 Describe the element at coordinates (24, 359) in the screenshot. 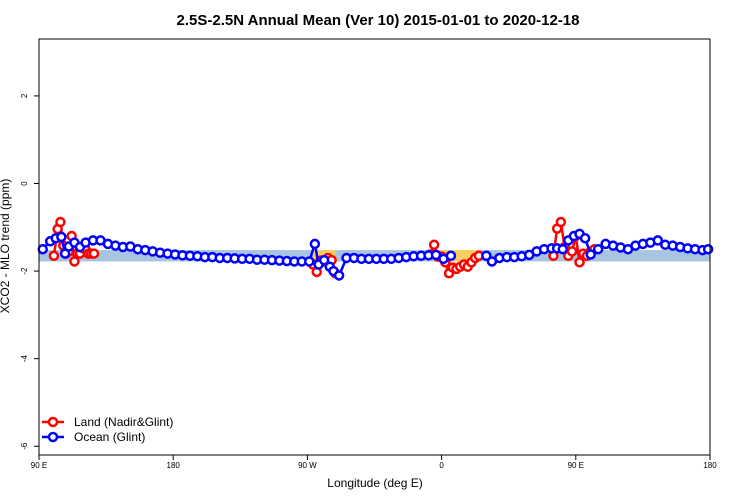

I see `y-tick-label: -4` at that location.